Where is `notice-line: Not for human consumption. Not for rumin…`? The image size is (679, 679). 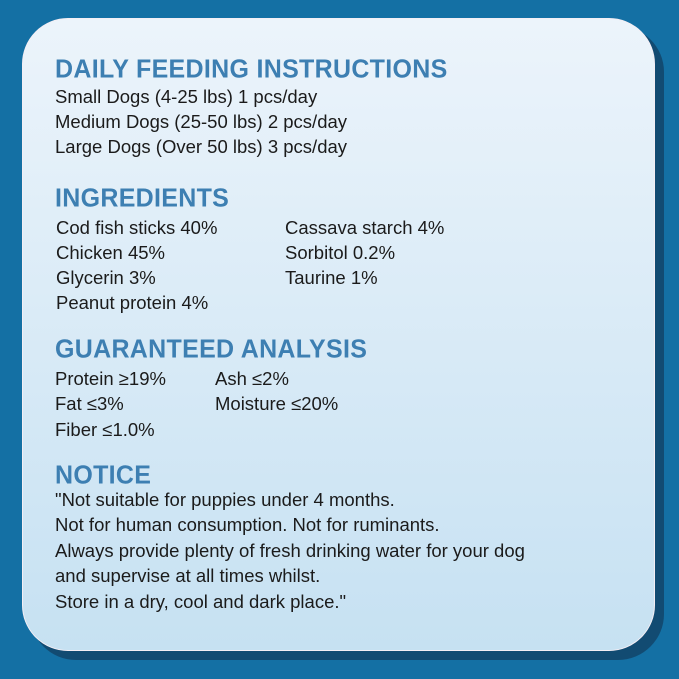 notice-line: Not for human consumption. Not for rumin… is located at coordinates (247, 524).